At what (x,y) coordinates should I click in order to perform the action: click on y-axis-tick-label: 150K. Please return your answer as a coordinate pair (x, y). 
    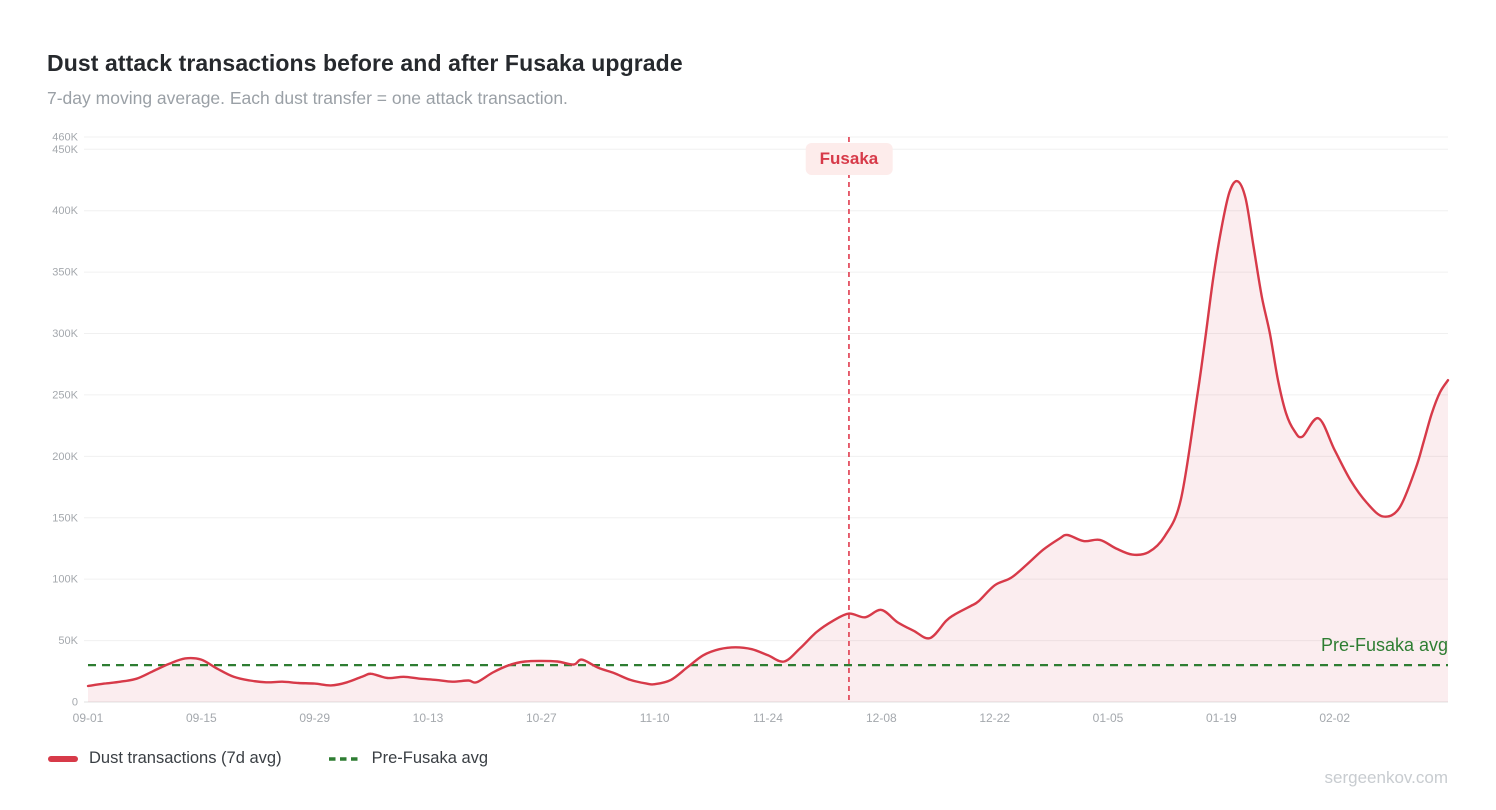
    Looking at the image, I should click on (65, 518).